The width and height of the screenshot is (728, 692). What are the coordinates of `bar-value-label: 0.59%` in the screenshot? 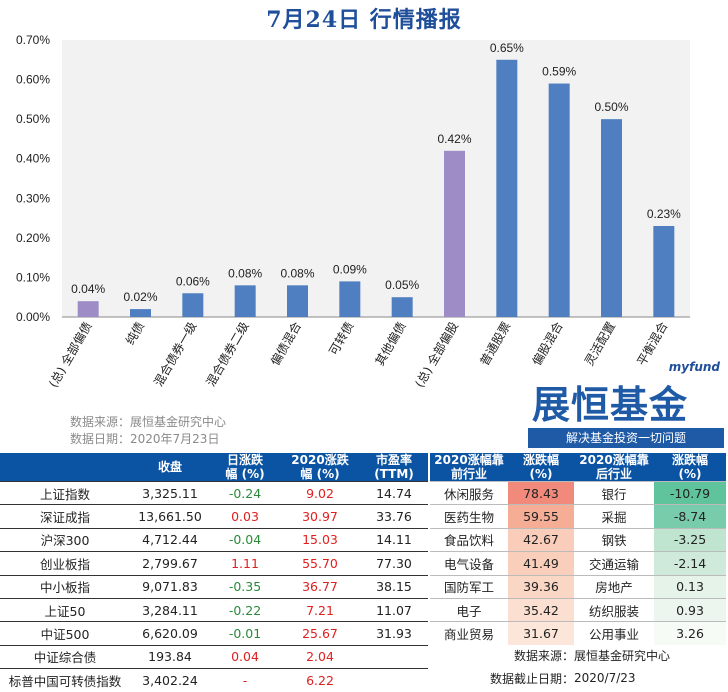 It's located at (559, 72).